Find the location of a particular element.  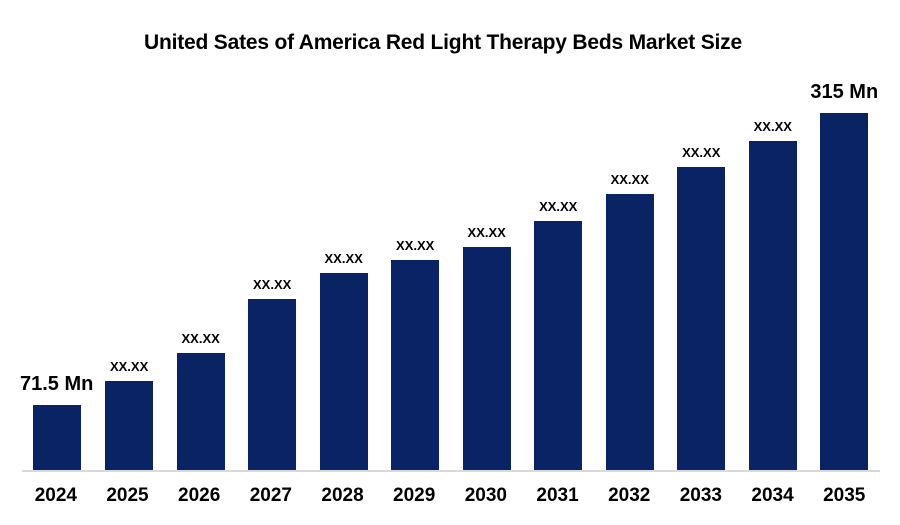

x-axis-line is located at coordinates (451, 471).